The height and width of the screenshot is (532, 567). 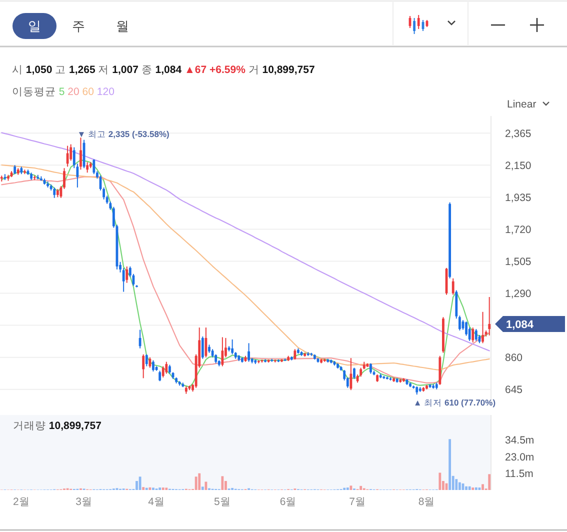 I want to click on text: 1,084, so click(x=520, y=324).